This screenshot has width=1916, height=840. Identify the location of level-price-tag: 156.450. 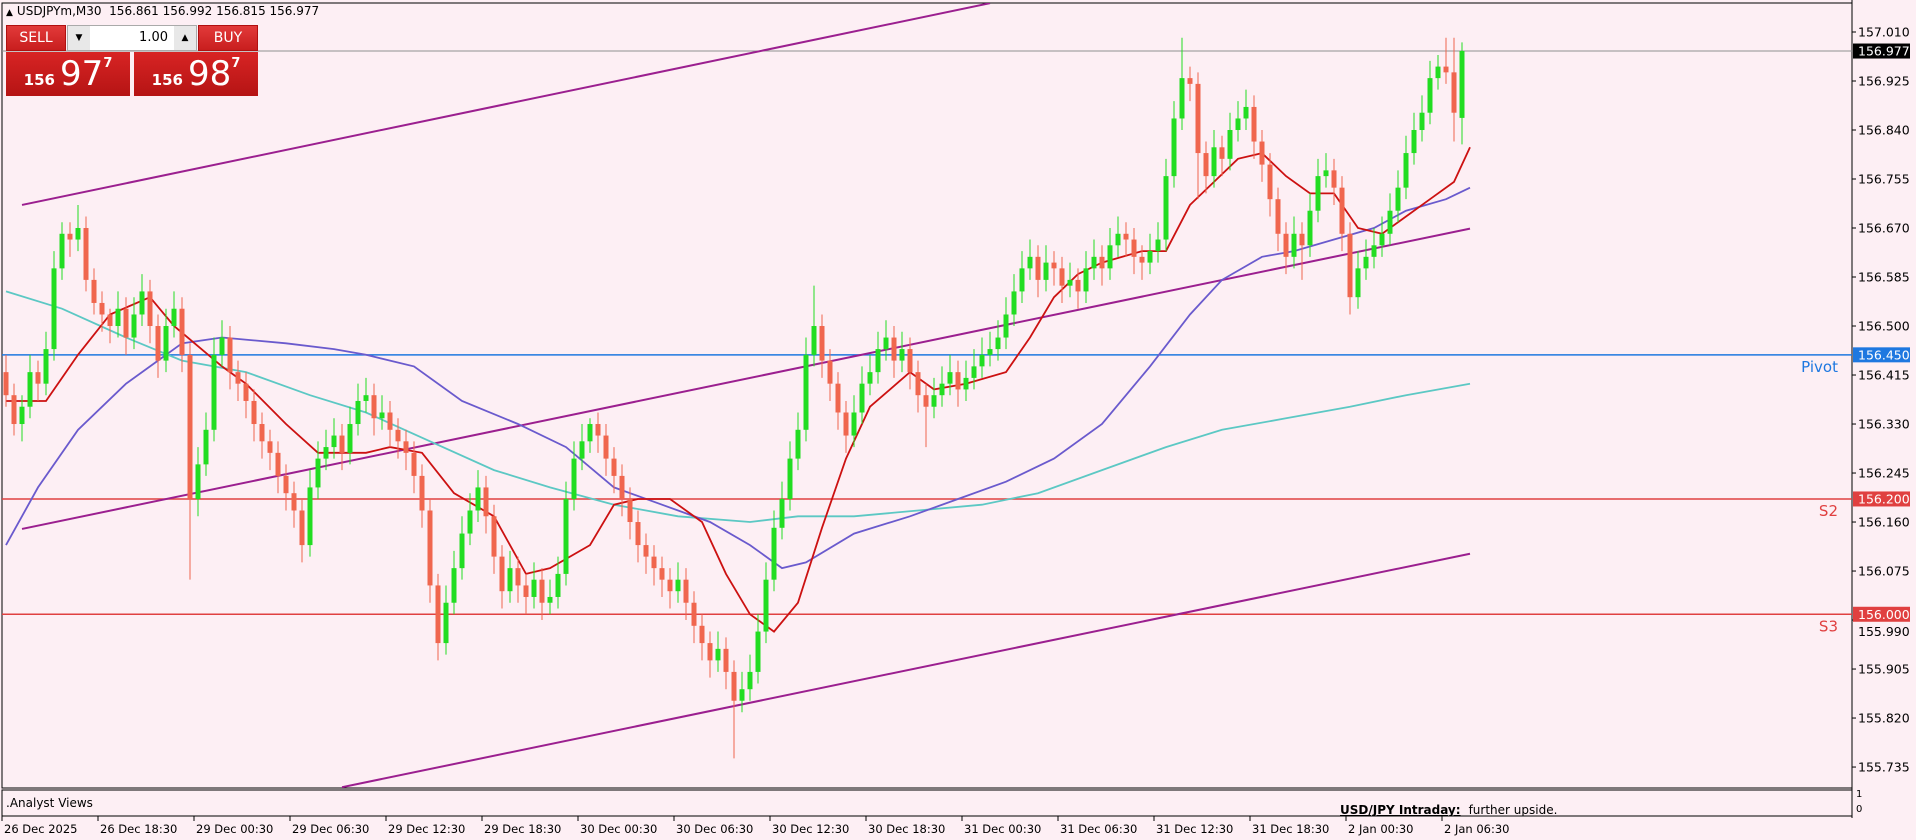
(1884, 354).